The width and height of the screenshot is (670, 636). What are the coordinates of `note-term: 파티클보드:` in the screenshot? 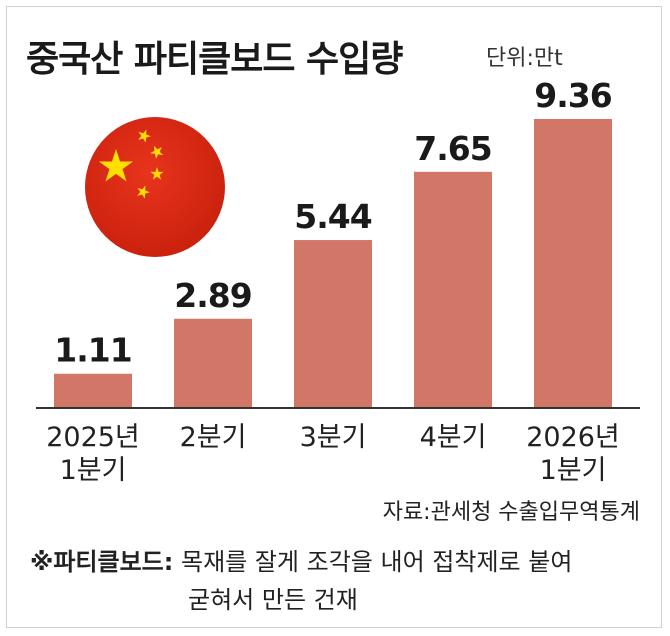 It's located at (113, 562).